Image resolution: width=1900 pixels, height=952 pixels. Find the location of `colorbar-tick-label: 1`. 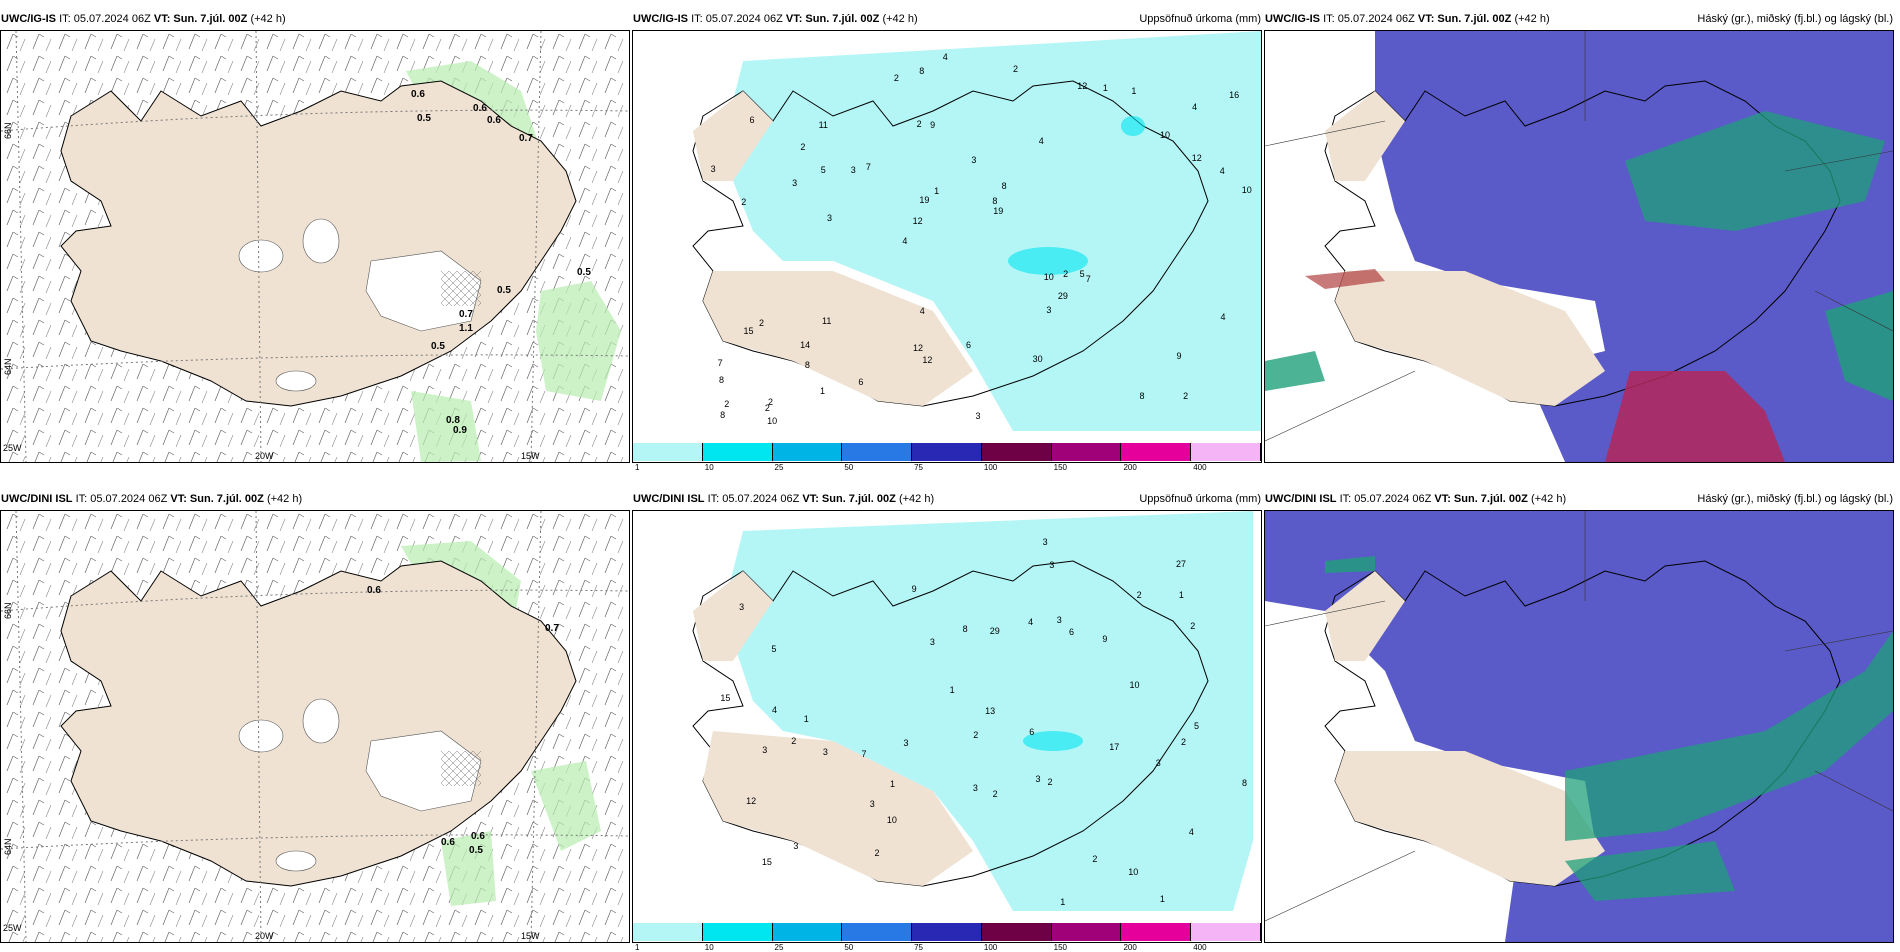

colorbar-tick-label: 1 is located at coordinates (637, 467).